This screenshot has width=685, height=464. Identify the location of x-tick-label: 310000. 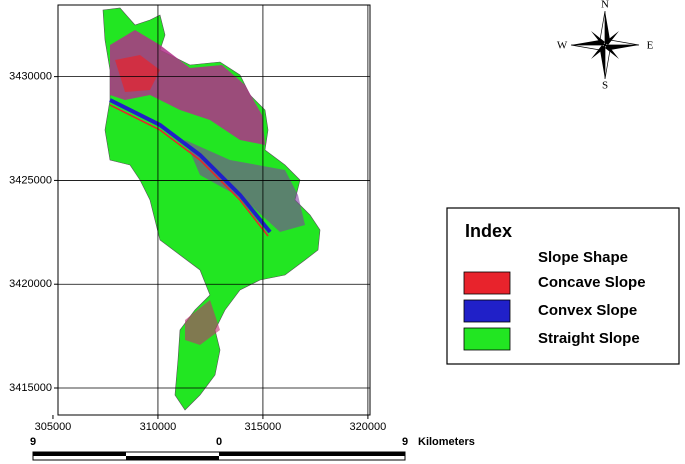
(158, 427).